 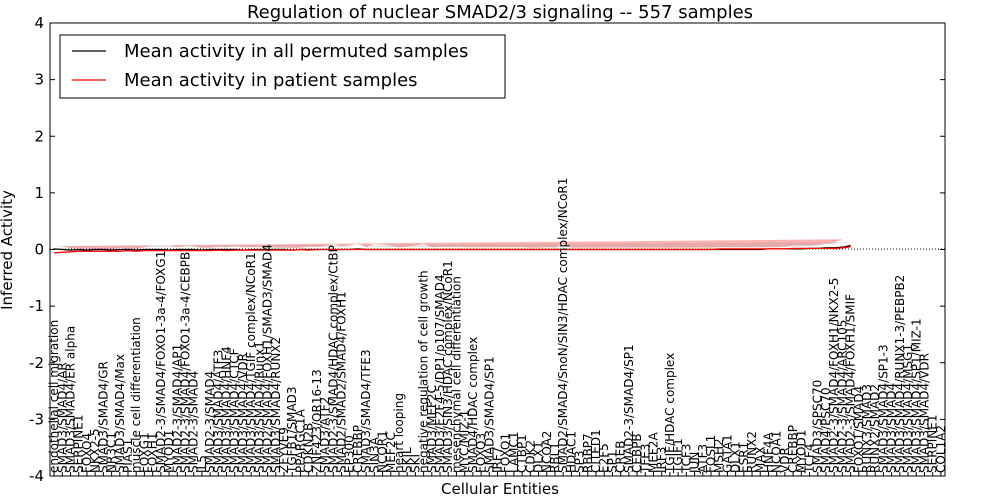 What do you see at coordinates (325, 435) in the screenshot?
I see `entity-label: SMAD3/ATF2` at bounding box center [325, 435].